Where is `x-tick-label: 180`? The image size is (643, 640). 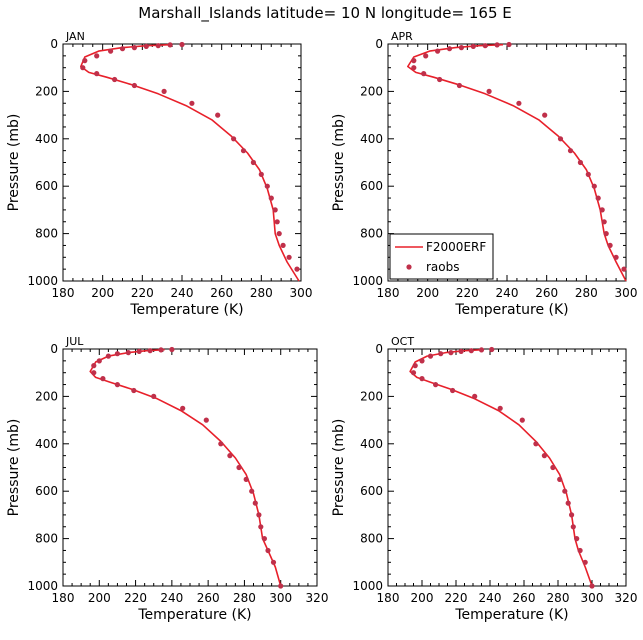 x-tick-label: 180 is located at coordinates (63, 293).